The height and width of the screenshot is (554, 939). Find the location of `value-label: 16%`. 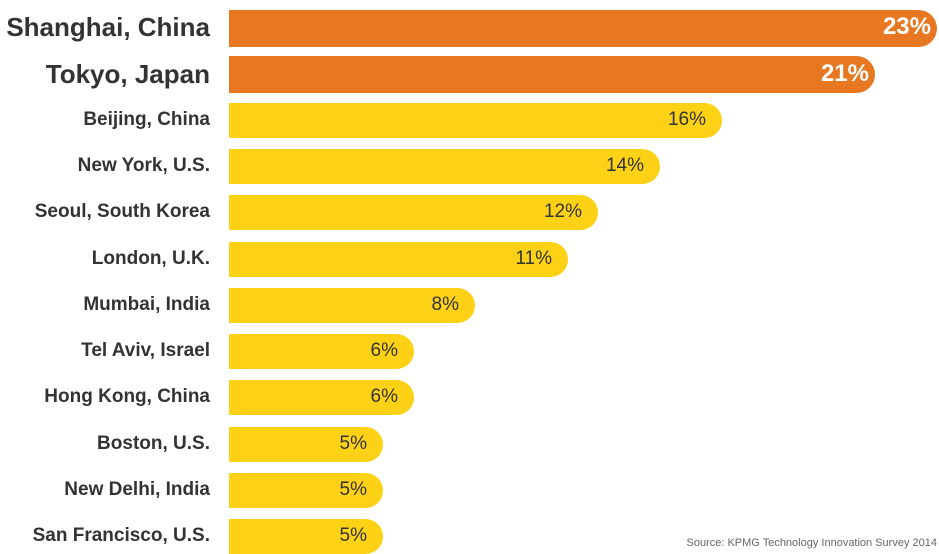

value-label: 16% is located at coordinates (686, 119).